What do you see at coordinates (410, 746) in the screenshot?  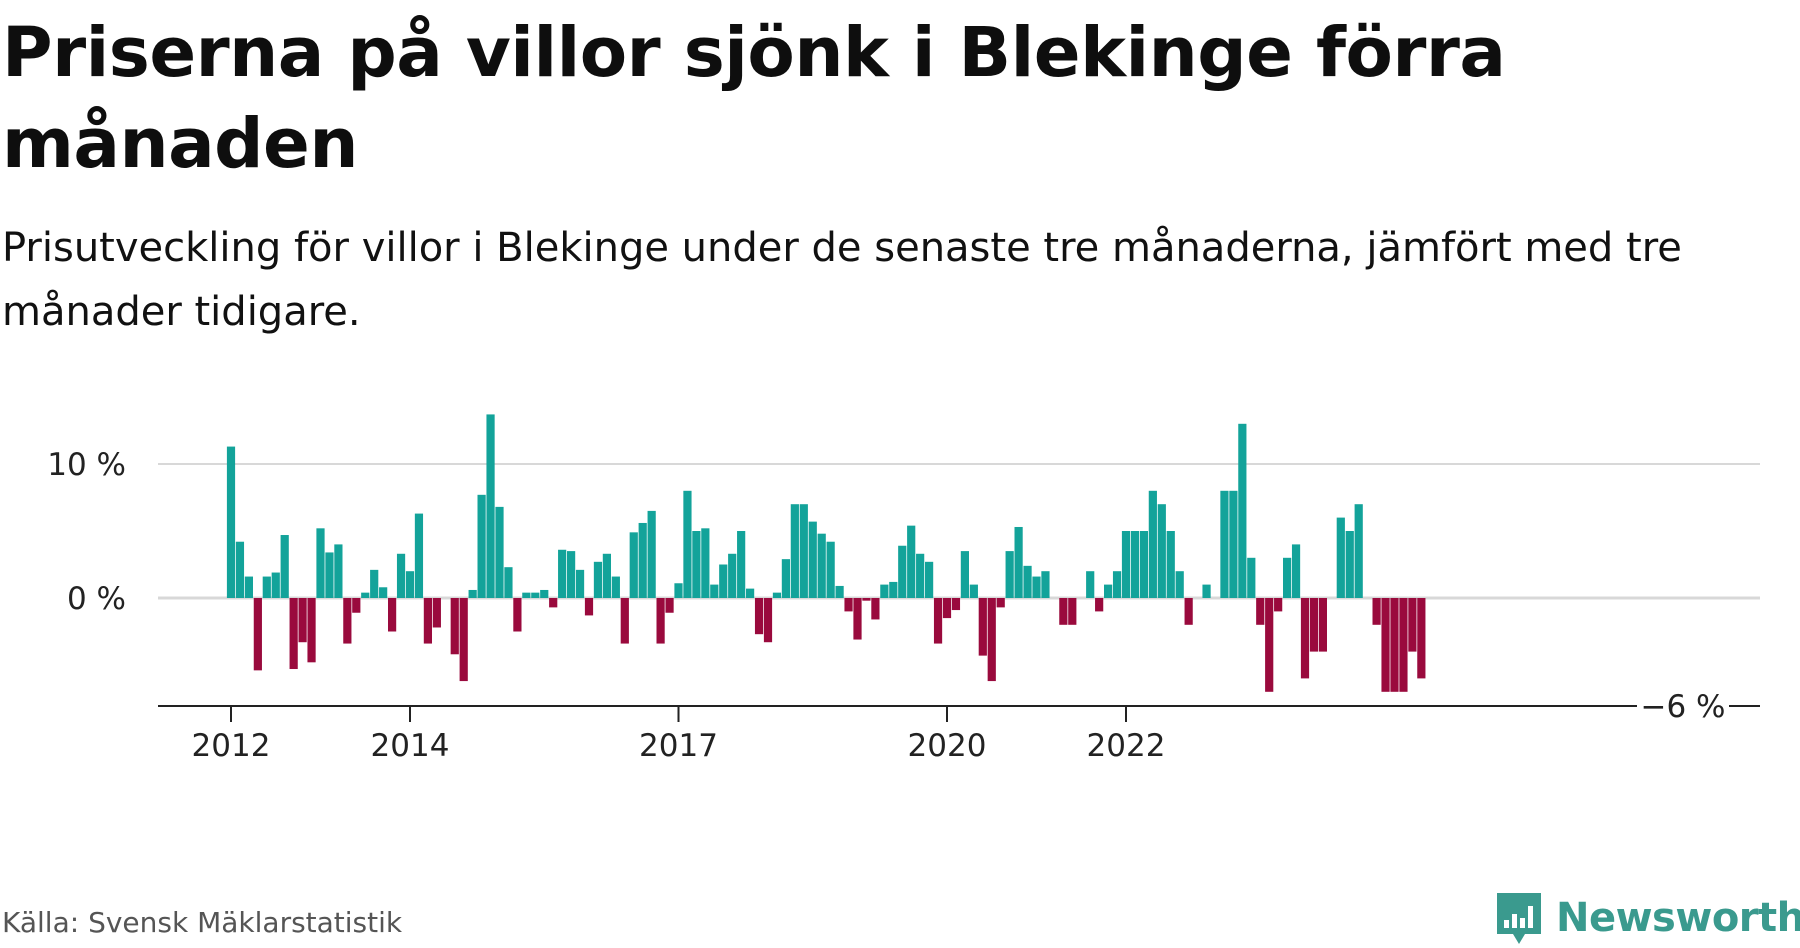 I see `x-tick-label: 2014` at bounding box center [410, 746].